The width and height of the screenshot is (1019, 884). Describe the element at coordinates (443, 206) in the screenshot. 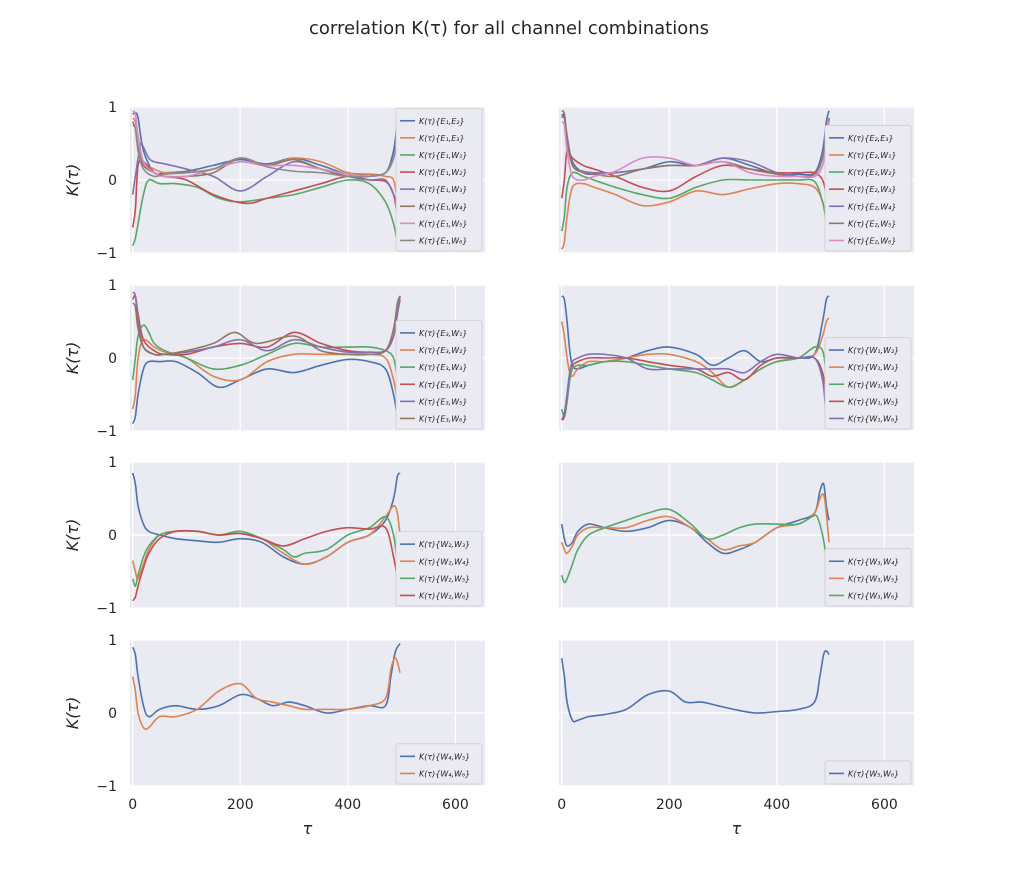

I see `legend-entry: K(τ){E₁,W₄}` at that location.